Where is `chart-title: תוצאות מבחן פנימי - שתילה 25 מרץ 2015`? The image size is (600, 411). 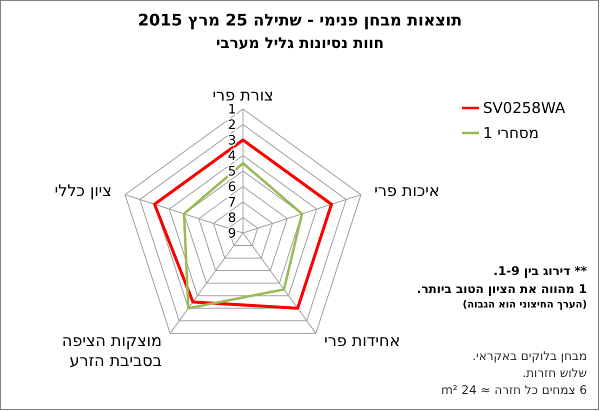
chart-title: תוצאות מבחן פנימי - שתילה 25 מרץ 2015 is located at coordinates (300, 20).